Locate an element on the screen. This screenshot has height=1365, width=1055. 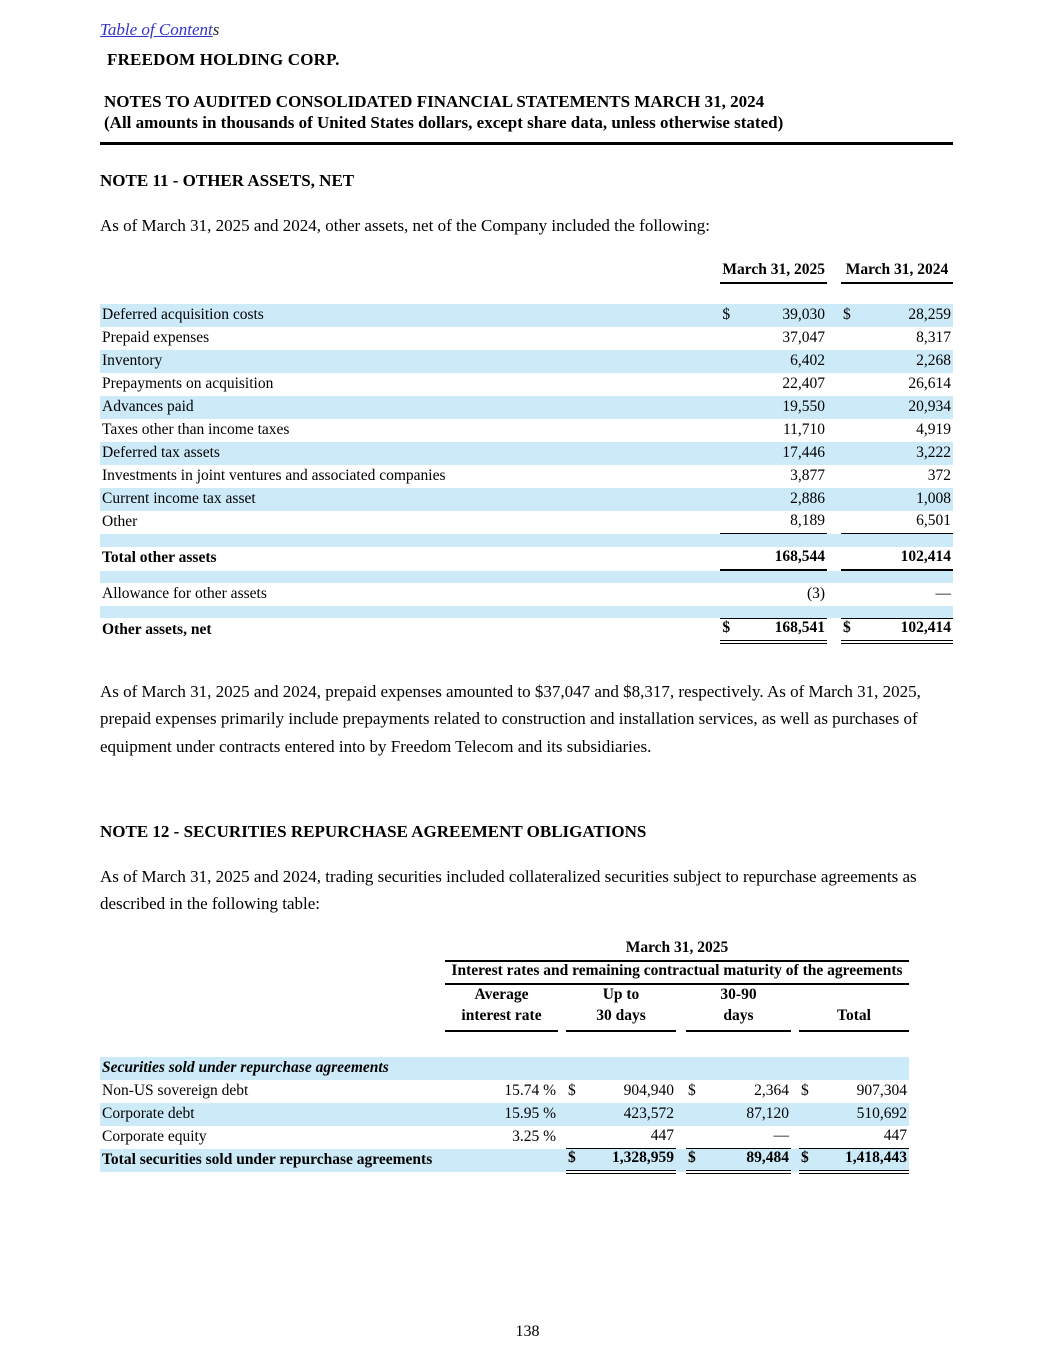
date-header: March 31, 2025 is located at coordinates (677, 951).